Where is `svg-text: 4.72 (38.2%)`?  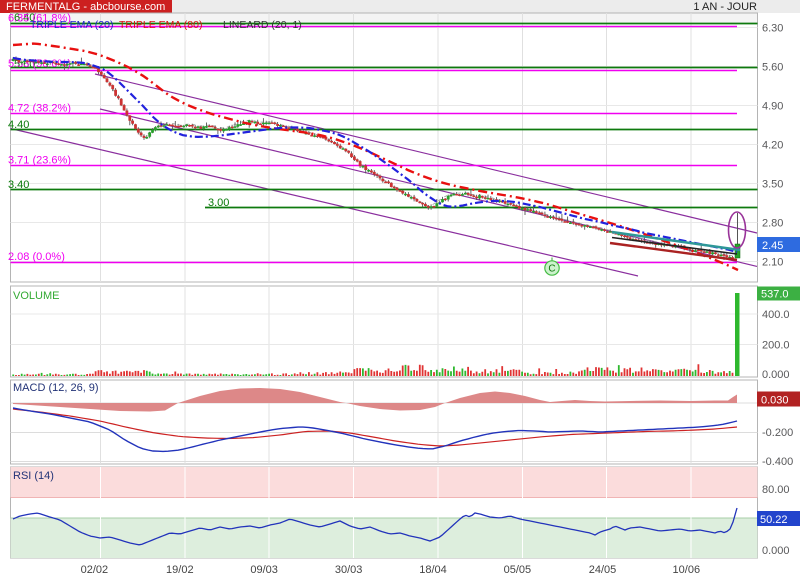
svg-text: 4.72 (38.2%) is located at coordinates (39, 109).